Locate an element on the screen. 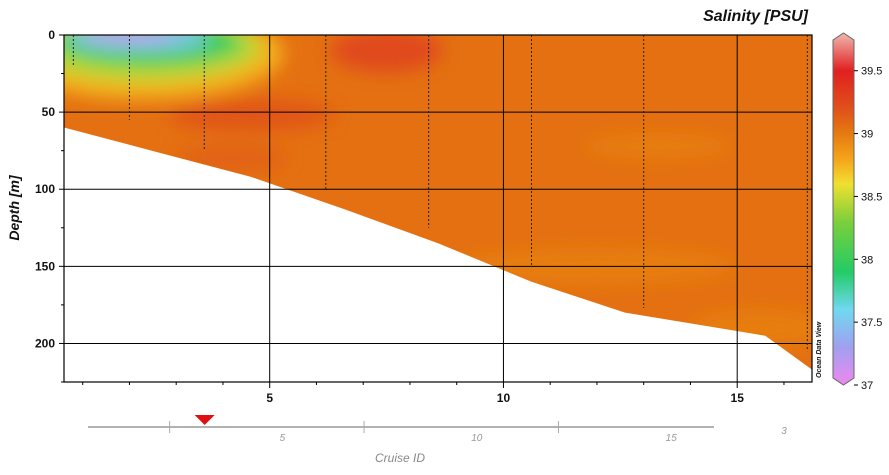 This screenshot has height=475, width=889. watermark-text: Ocean Data View is located at coordinates (819, 349).